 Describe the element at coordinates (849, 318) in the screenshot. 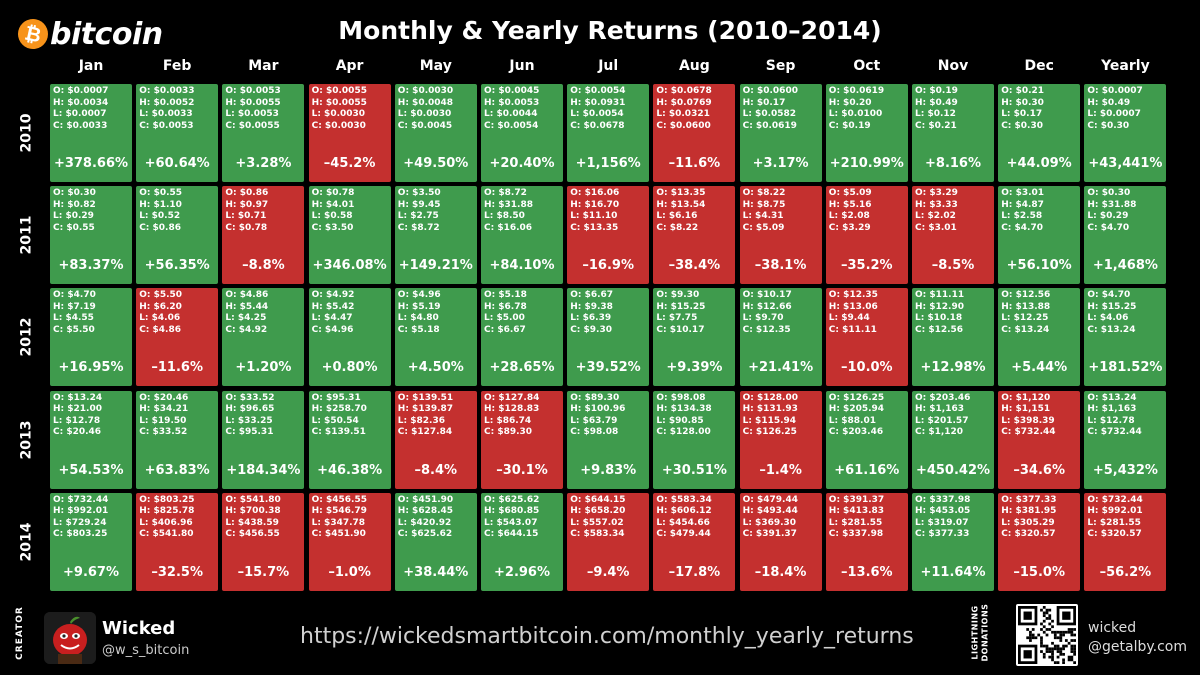

I see `low-price: L: $9.44` at that location.